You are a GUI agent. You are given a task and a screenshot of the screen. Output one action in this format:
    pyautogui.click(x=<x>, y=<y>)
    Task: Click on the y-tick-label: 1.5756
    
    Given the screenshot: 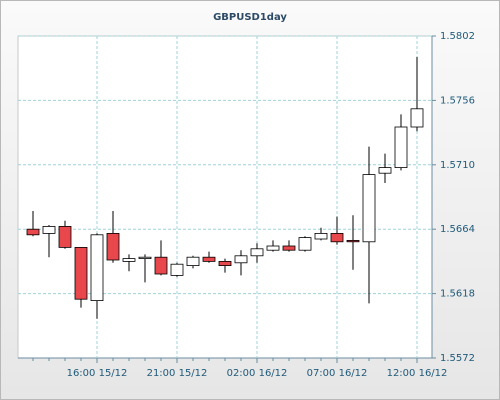 What is the action you would take?
    pyautogui.click(x=457, y=100)
    